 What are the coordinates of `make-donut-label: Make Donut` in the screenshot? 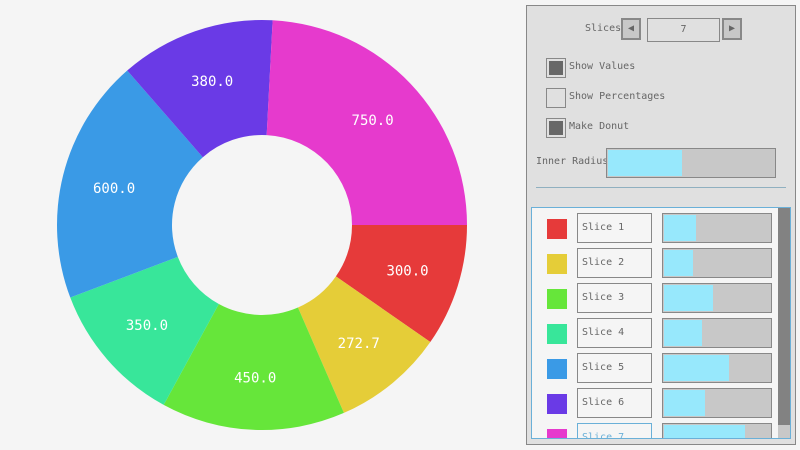 It's located at (599, 126).